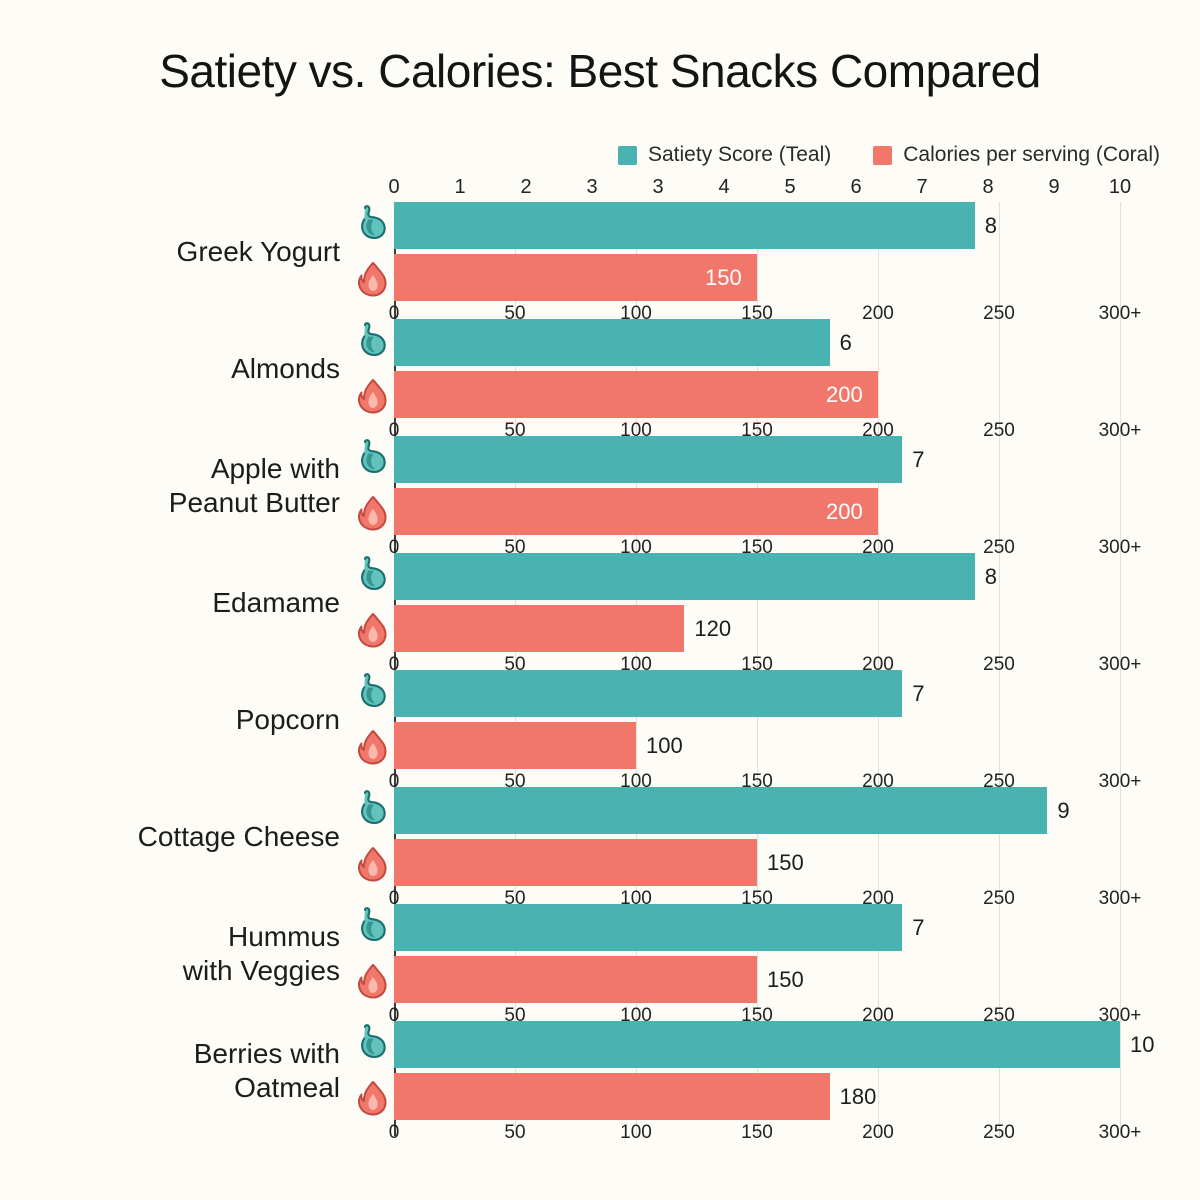 The height and width of the screenshot is (1200, 1200). What do you see at coordinates (276, 602) in the screenshot?
I see `row-category-label: Edamame` at bounding box center [276, 602].